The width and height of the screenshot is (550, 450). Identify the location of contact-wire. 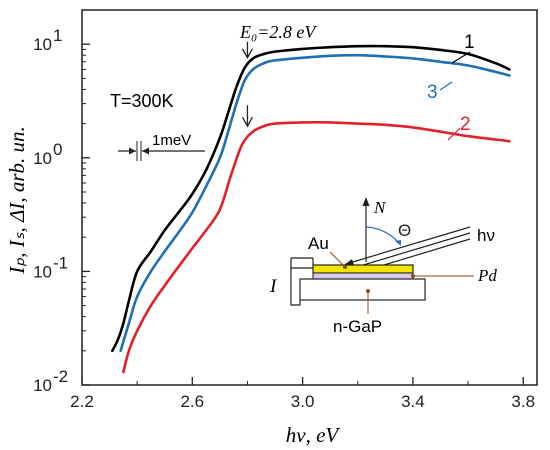
(301, 286).